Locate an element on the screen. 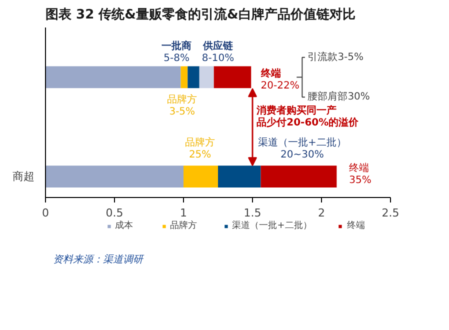 This screenshot has height=330, width=449. annotation: 35% is located at coordinates (360, 180).